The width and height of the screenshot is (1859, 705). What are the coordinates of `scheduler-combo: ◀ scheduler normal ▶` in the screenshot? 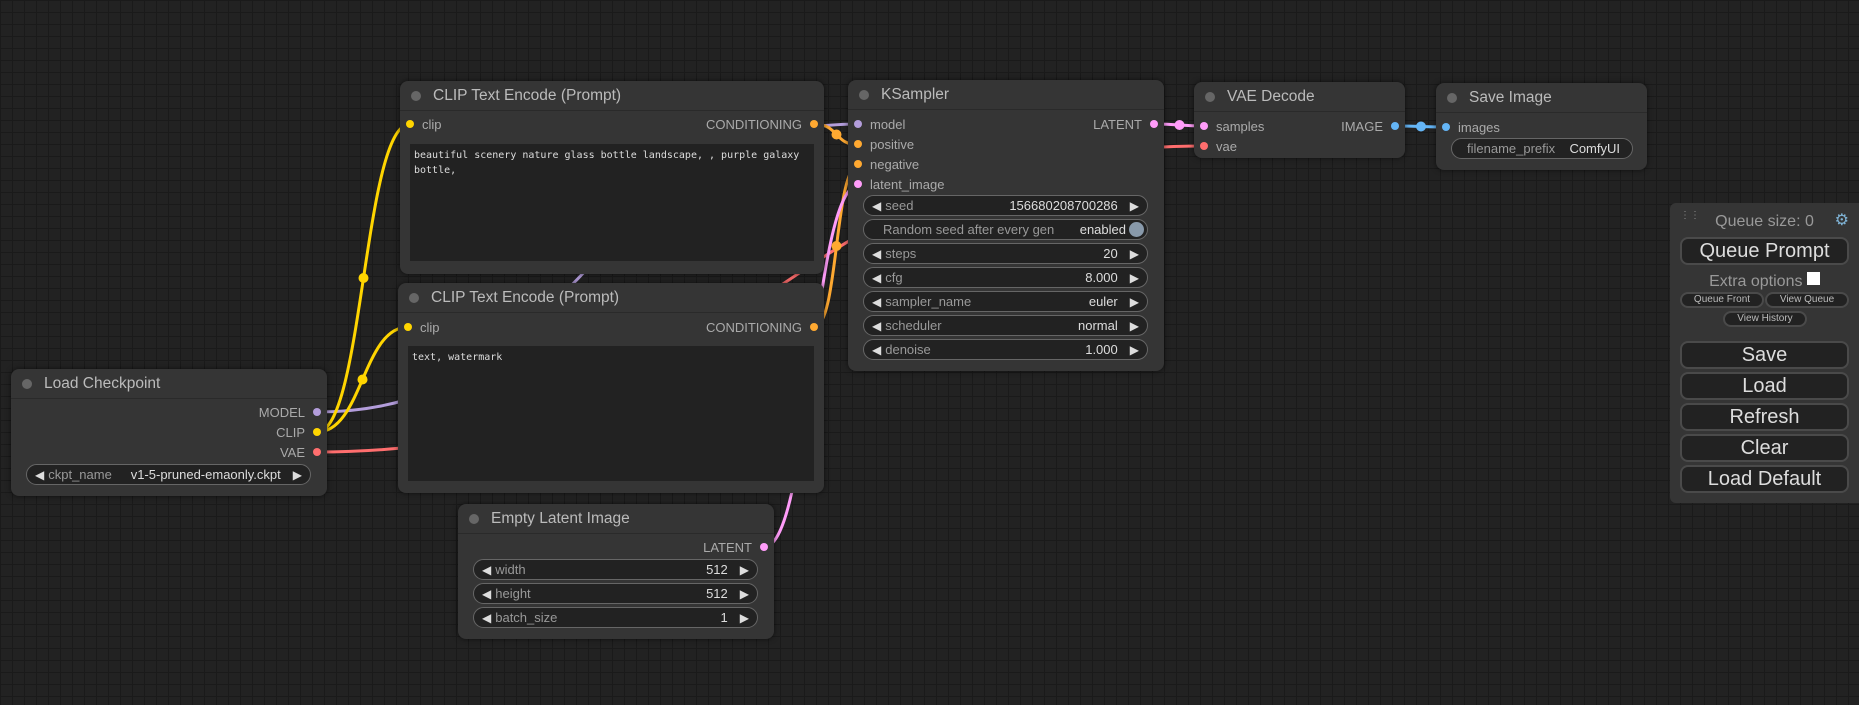 It's located at (1005, 325).